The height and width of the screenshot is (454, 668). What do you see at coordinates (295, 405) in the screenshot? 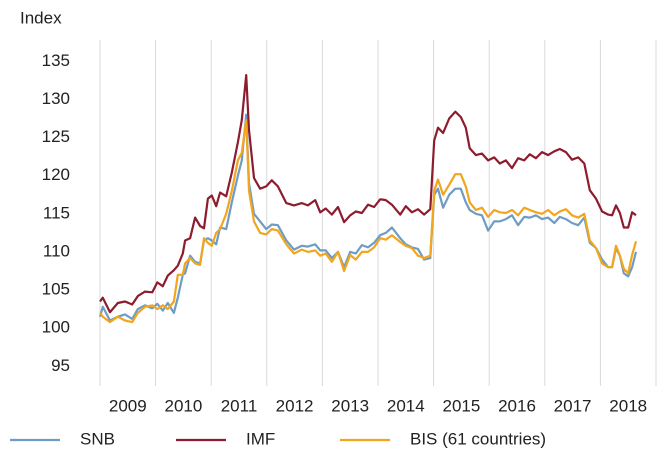
I see `x-tick-label: 2012` at bounding box center [295, 405].